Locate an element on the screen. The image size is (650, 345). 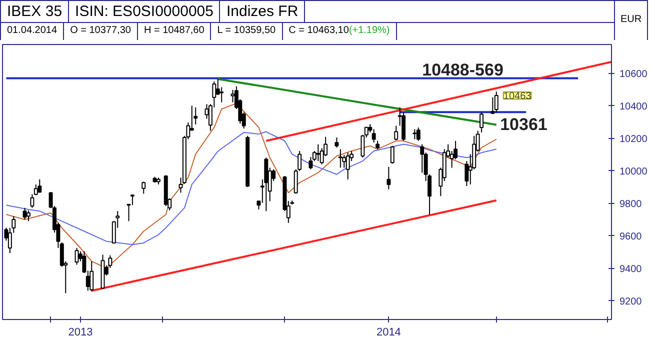
y-tick-label: 9800 is located at coordinates (631, 204).